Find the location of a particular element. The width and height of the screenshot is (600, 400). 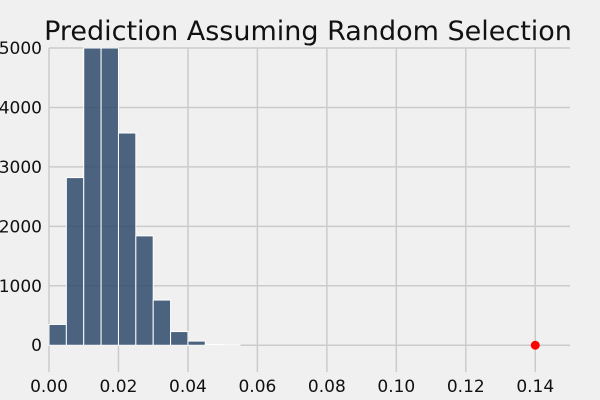

x-tick-label: 0.00 is located at coordinates (49, 387).